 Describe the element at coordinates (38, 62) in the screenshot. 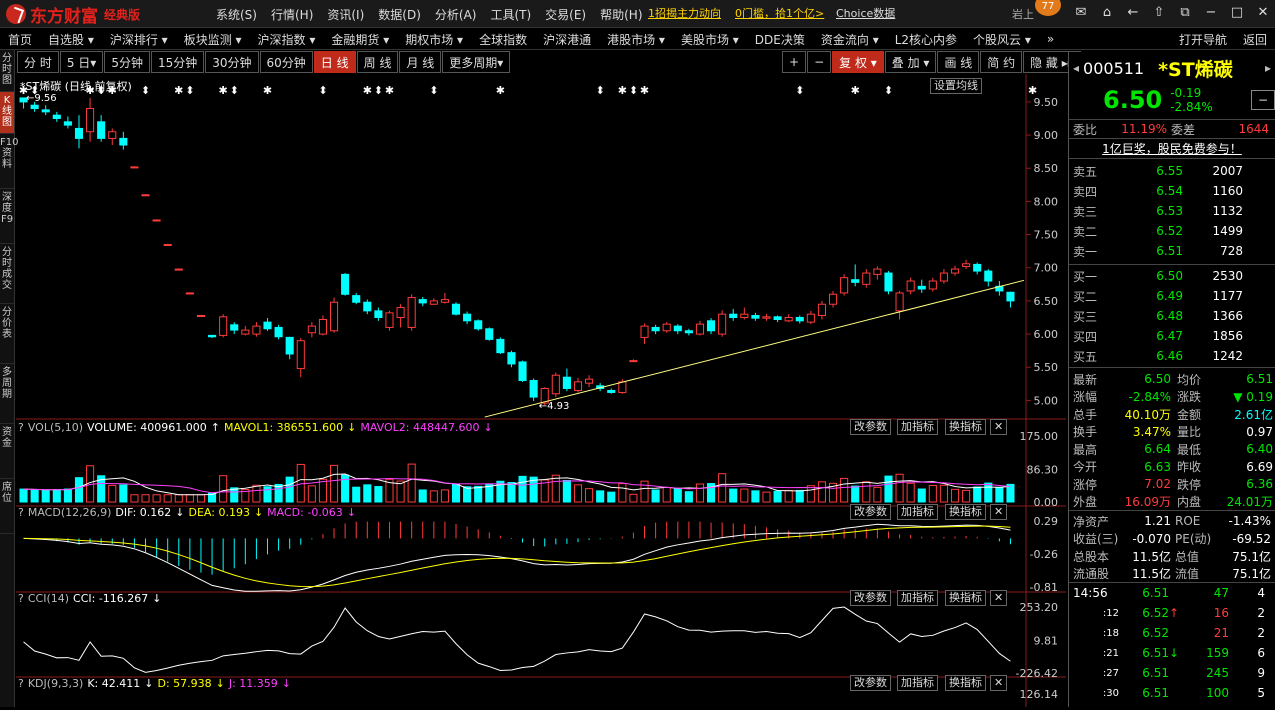

I see `period-timeshare: 分 时` at that location.